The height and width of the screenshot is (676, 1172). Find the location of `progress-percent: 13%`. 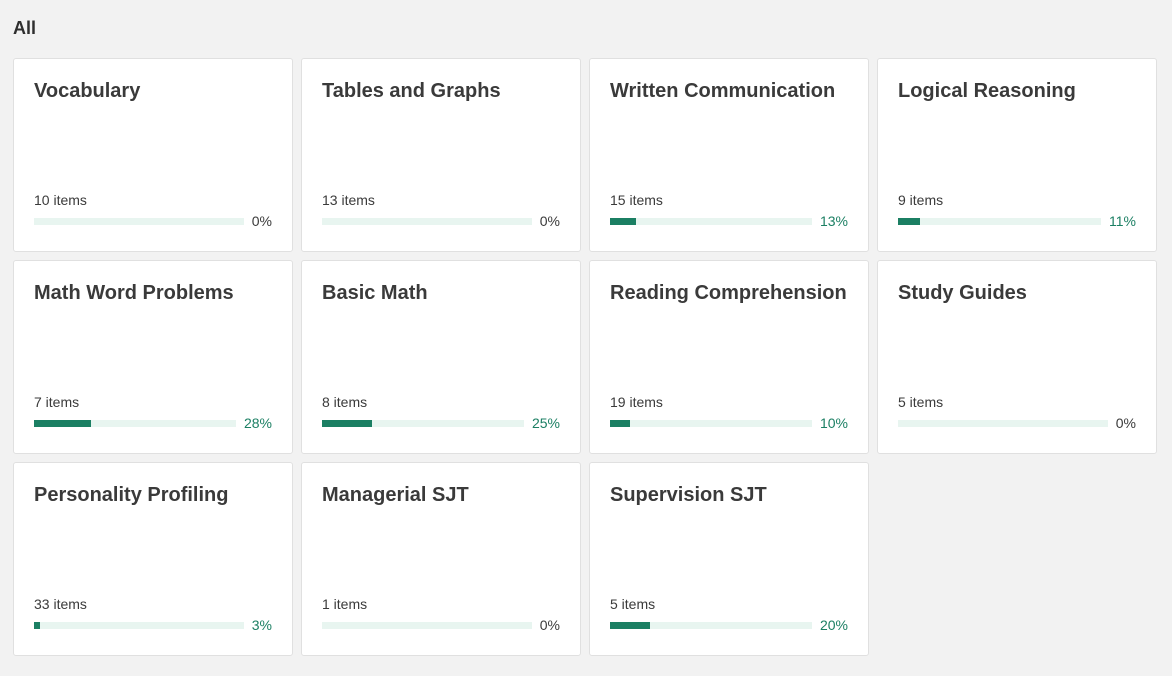

progress-percent: 13% is located at coordinates (833, 221).